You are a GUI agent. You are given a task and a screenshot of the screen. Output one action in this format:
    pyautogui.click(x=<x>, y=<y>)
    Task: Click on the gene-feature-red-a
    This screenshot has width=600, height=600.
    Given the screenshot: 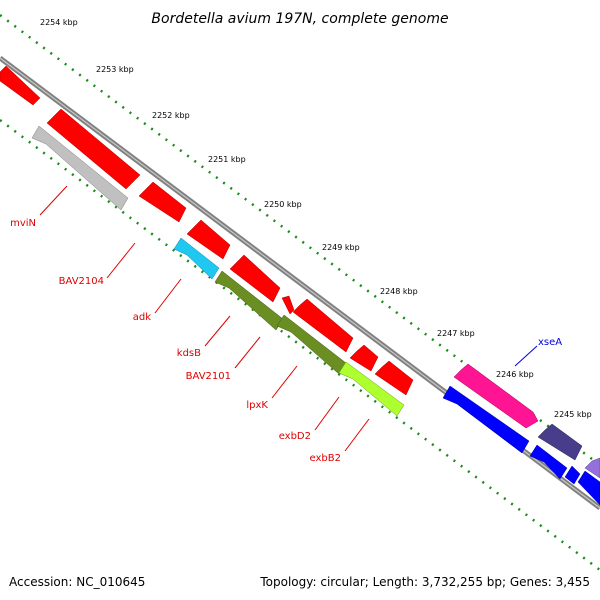 What is the action you would take?
    pyautogui.click(x=20, y=85)
    